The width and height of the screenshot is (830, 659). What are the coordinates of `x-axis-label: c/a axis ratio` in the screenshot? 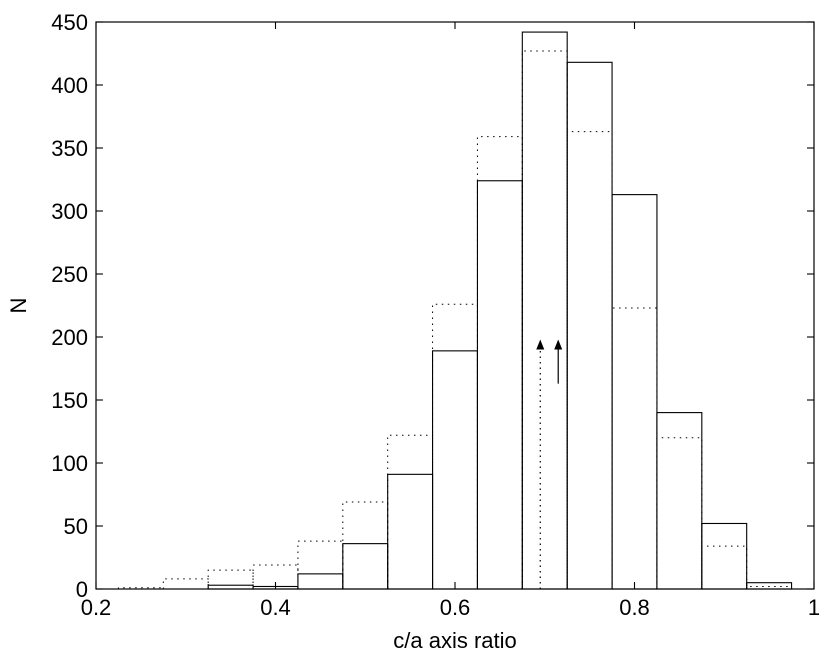 It's located at (455, 640).